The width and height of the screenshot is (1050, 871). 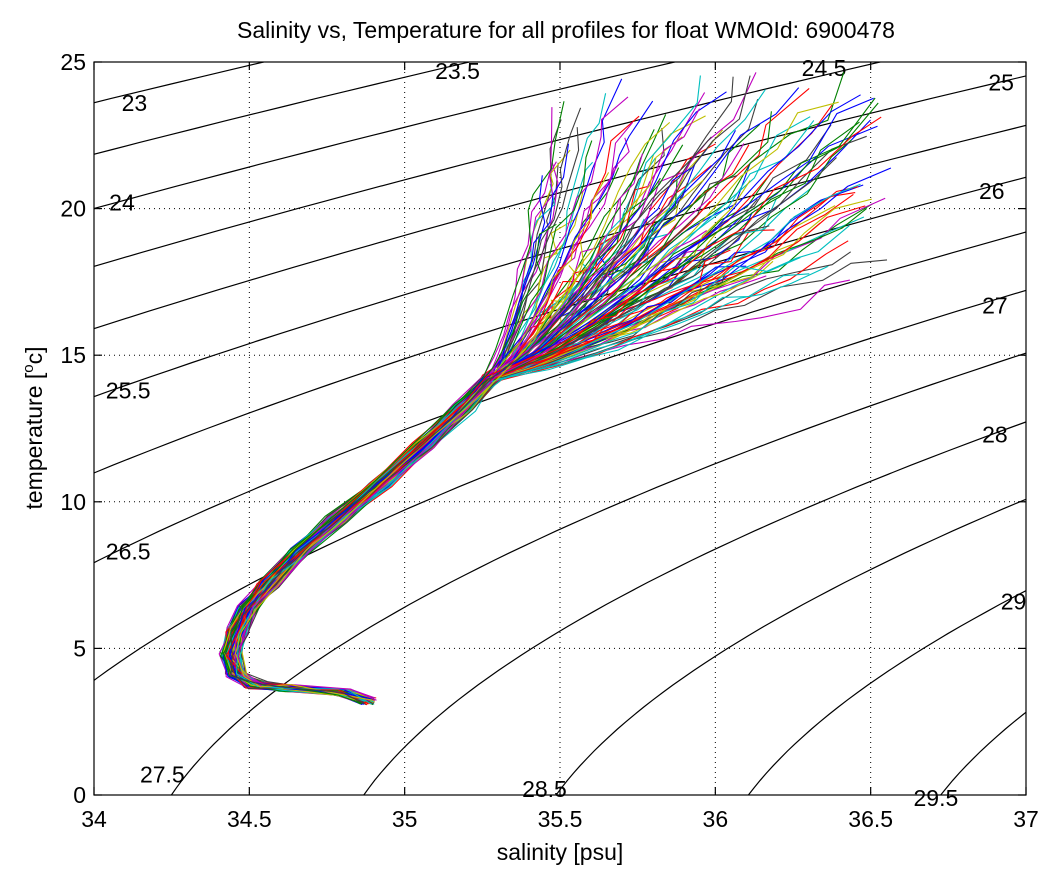 I want to click on x-tick-label: 37, so click(x=1026, y=819).